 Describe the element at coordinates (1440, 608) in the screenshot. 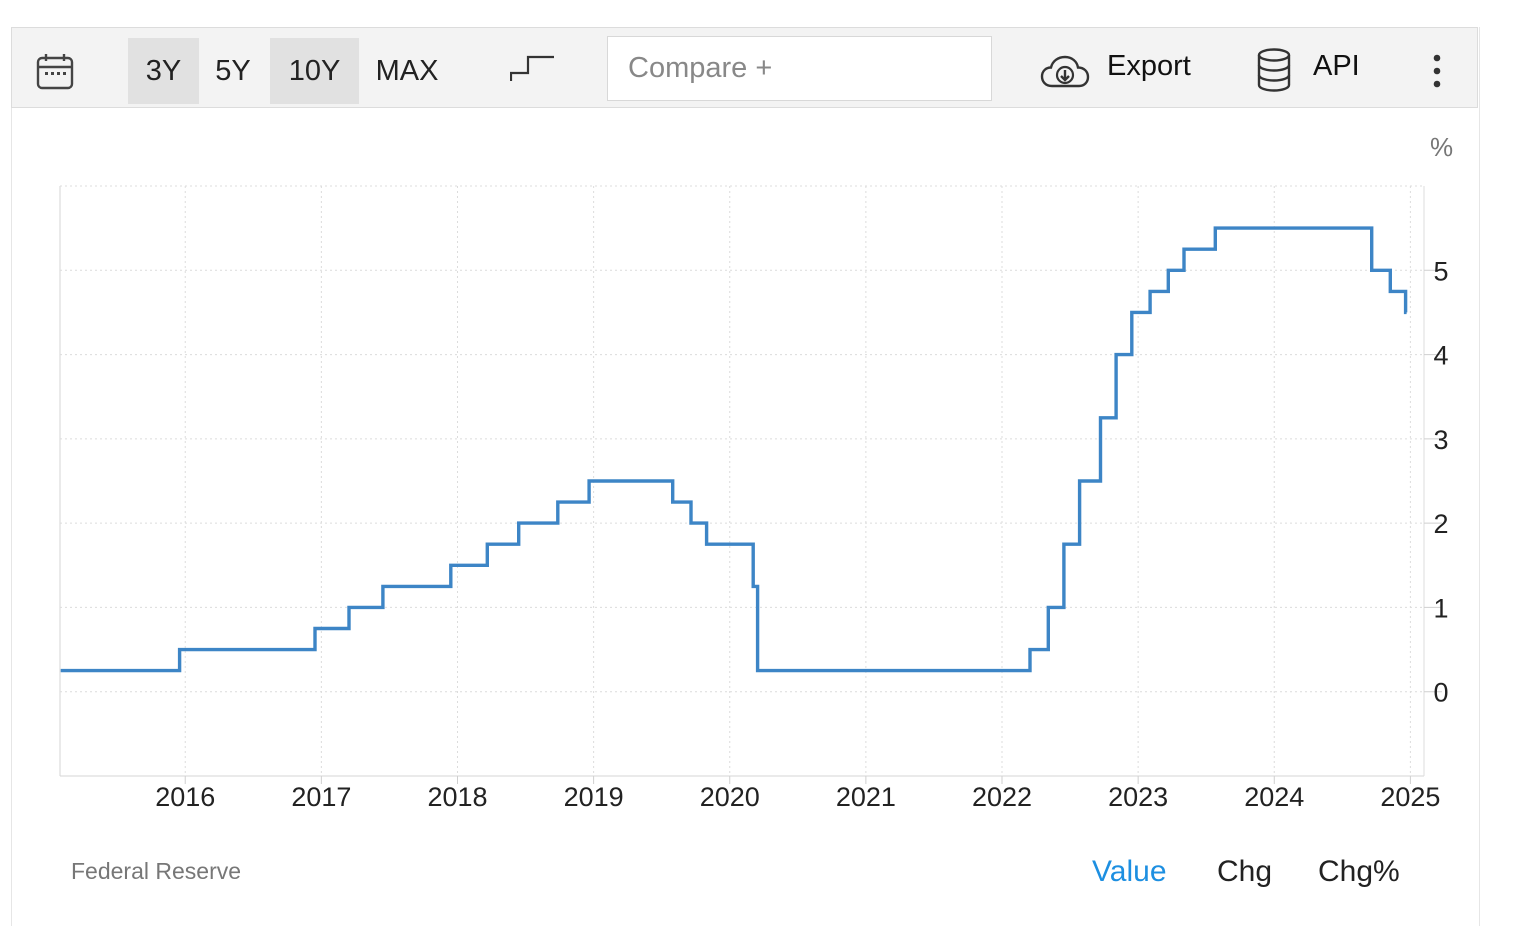

I see `y-tick-label: 1` at that location.